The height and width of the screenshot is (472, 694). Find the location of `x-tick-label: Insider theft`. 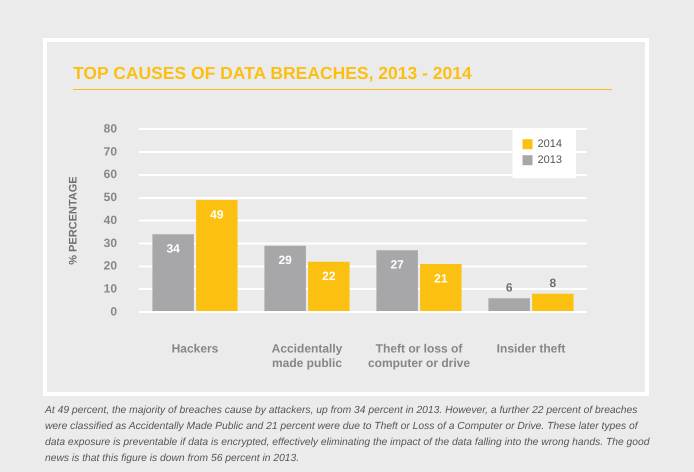

x-tick-label: Insider theft is located at coordinates (531, 349).